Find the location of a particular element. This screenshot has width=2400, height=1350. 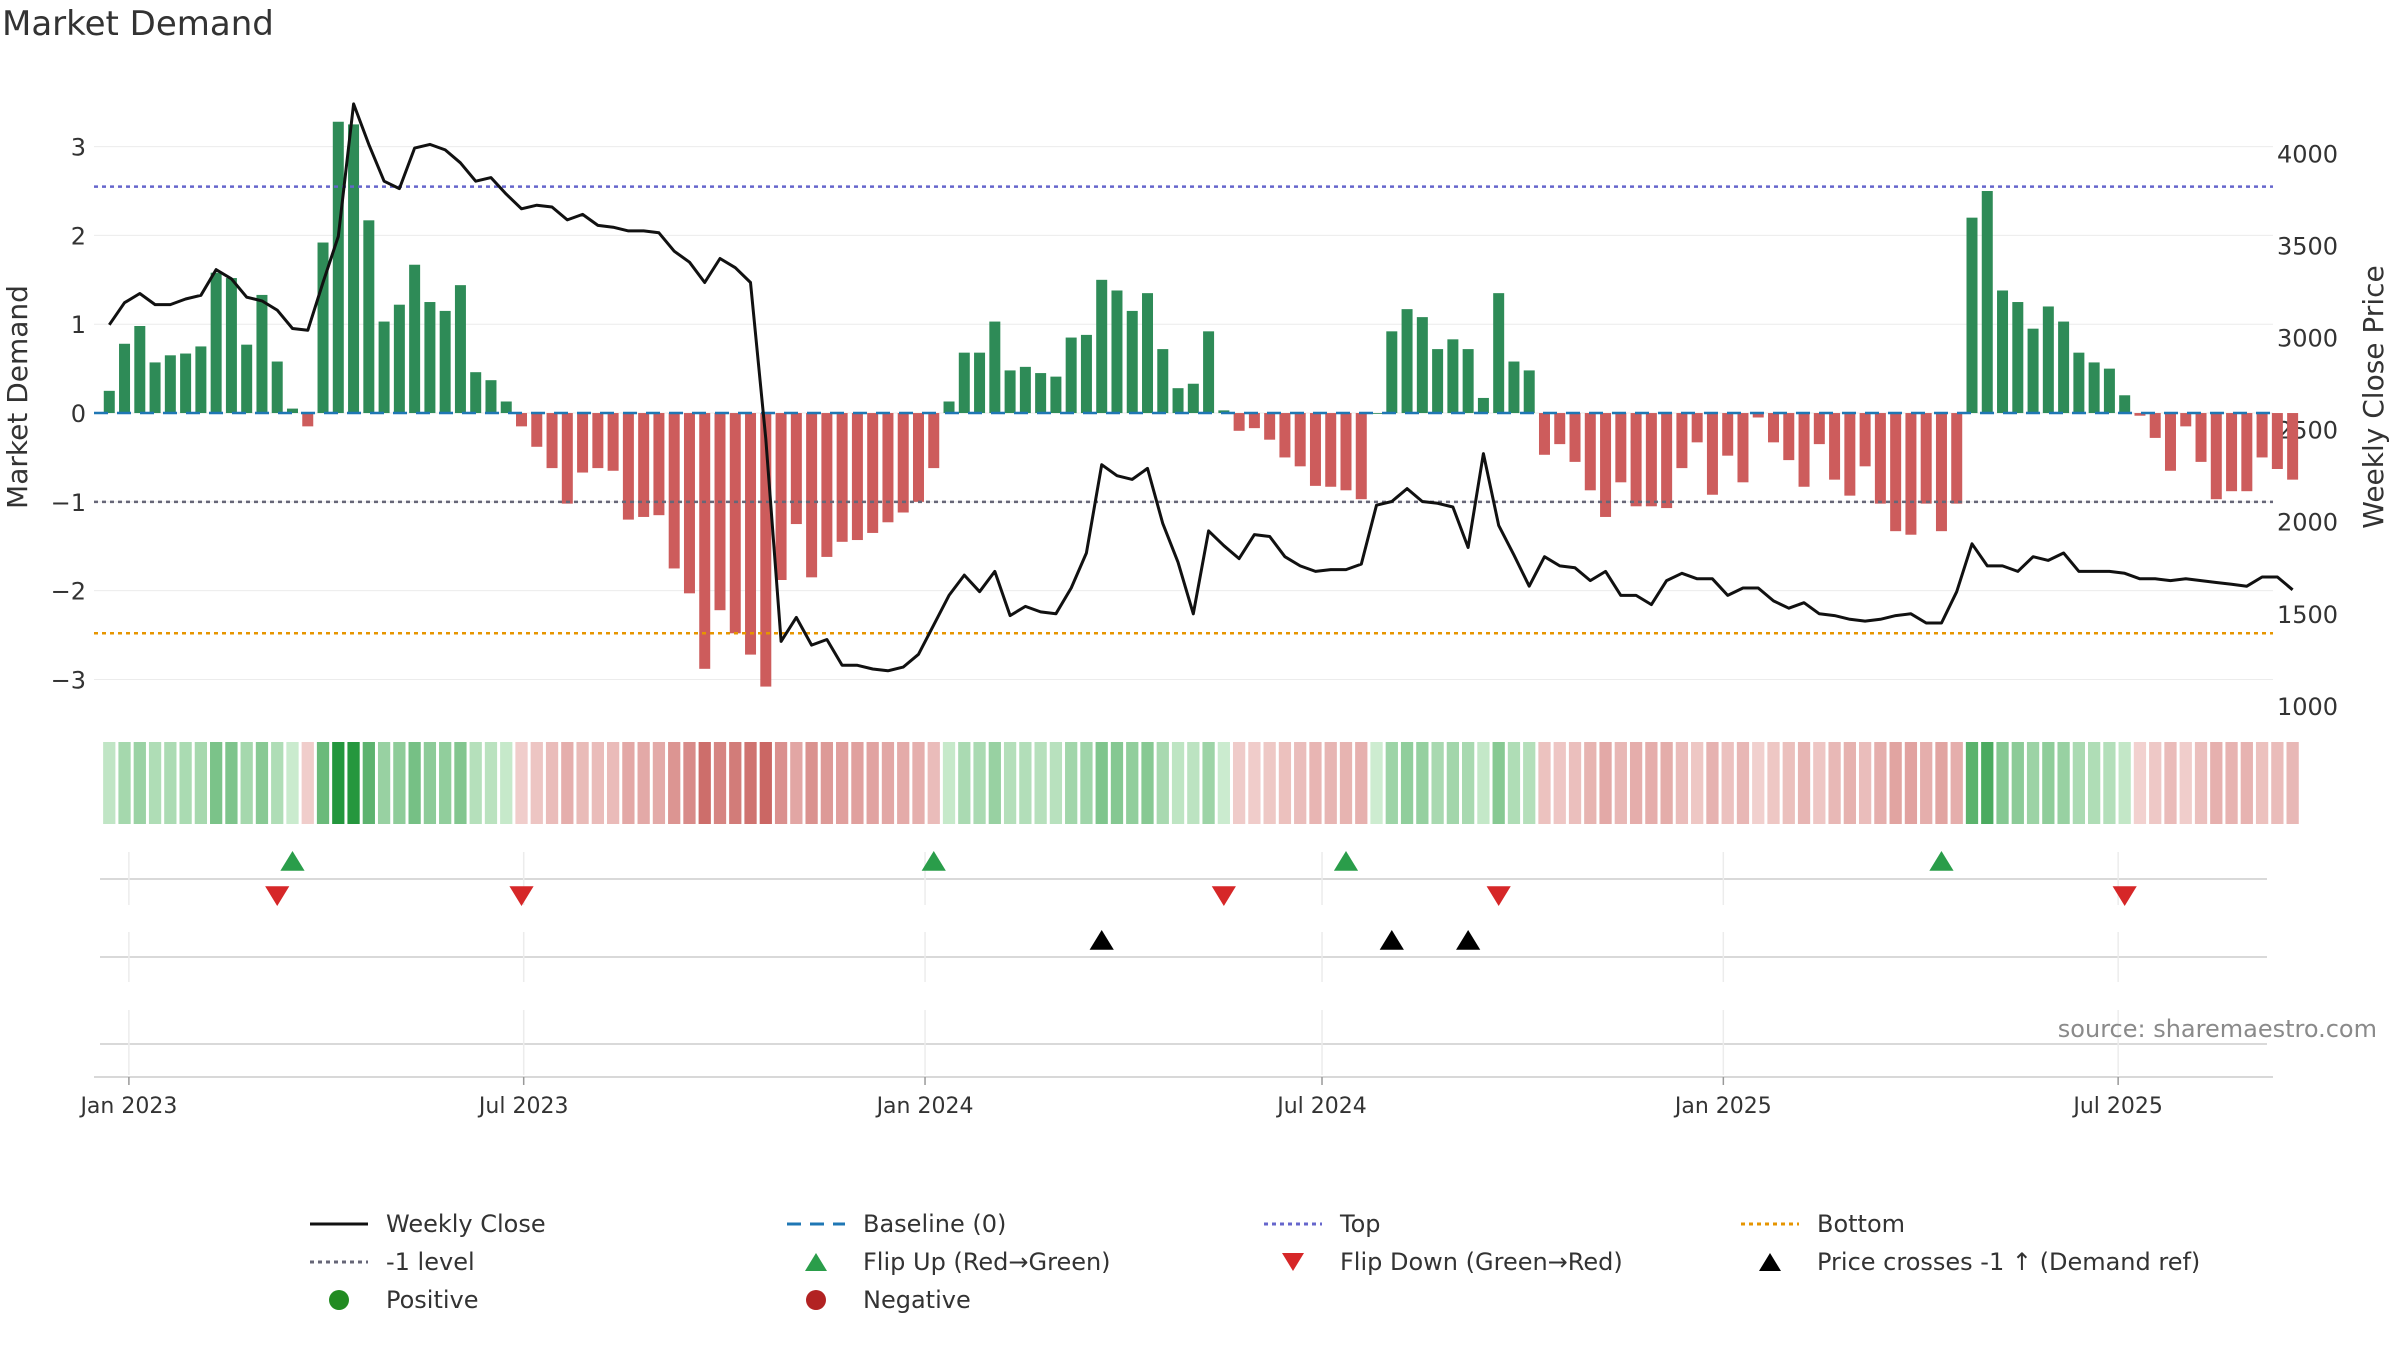

legend-swatch-price-cross is located at coordinates (1770, 1262).